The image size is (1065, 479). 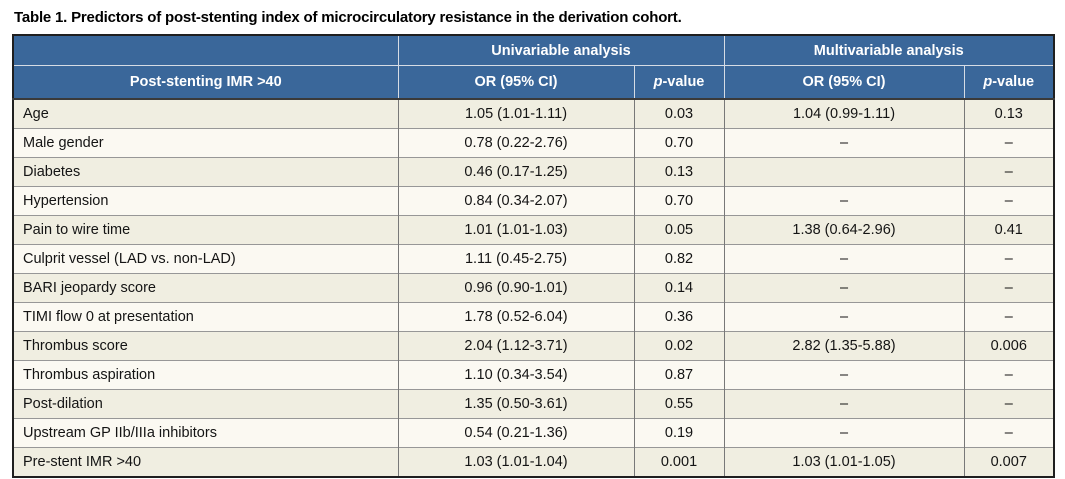 I want to click on uni-or-value: 1.03 (1.01-1.04), so click(x=516, y=462).